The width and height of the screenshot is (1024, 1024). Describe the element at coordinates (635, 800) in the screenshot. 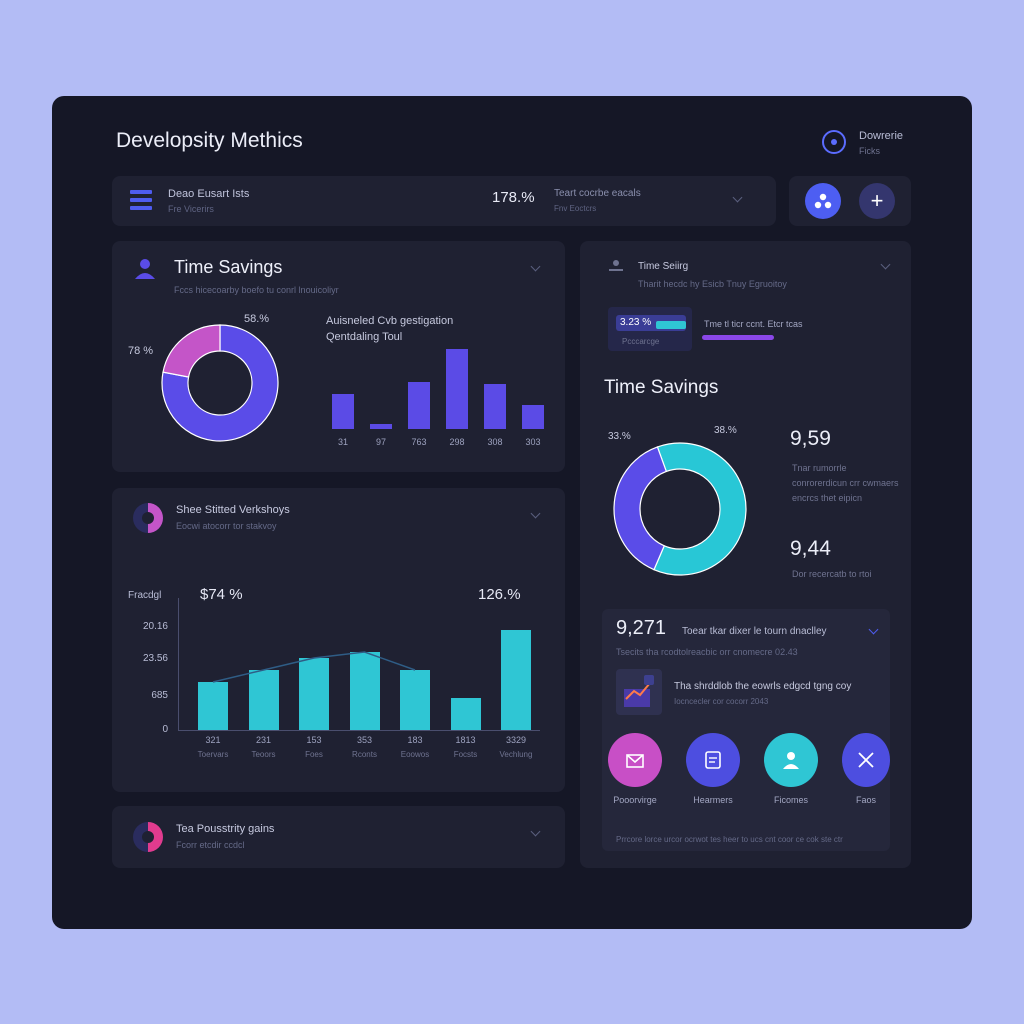

I see `icon-label-1: Pooorvirge` at that location.